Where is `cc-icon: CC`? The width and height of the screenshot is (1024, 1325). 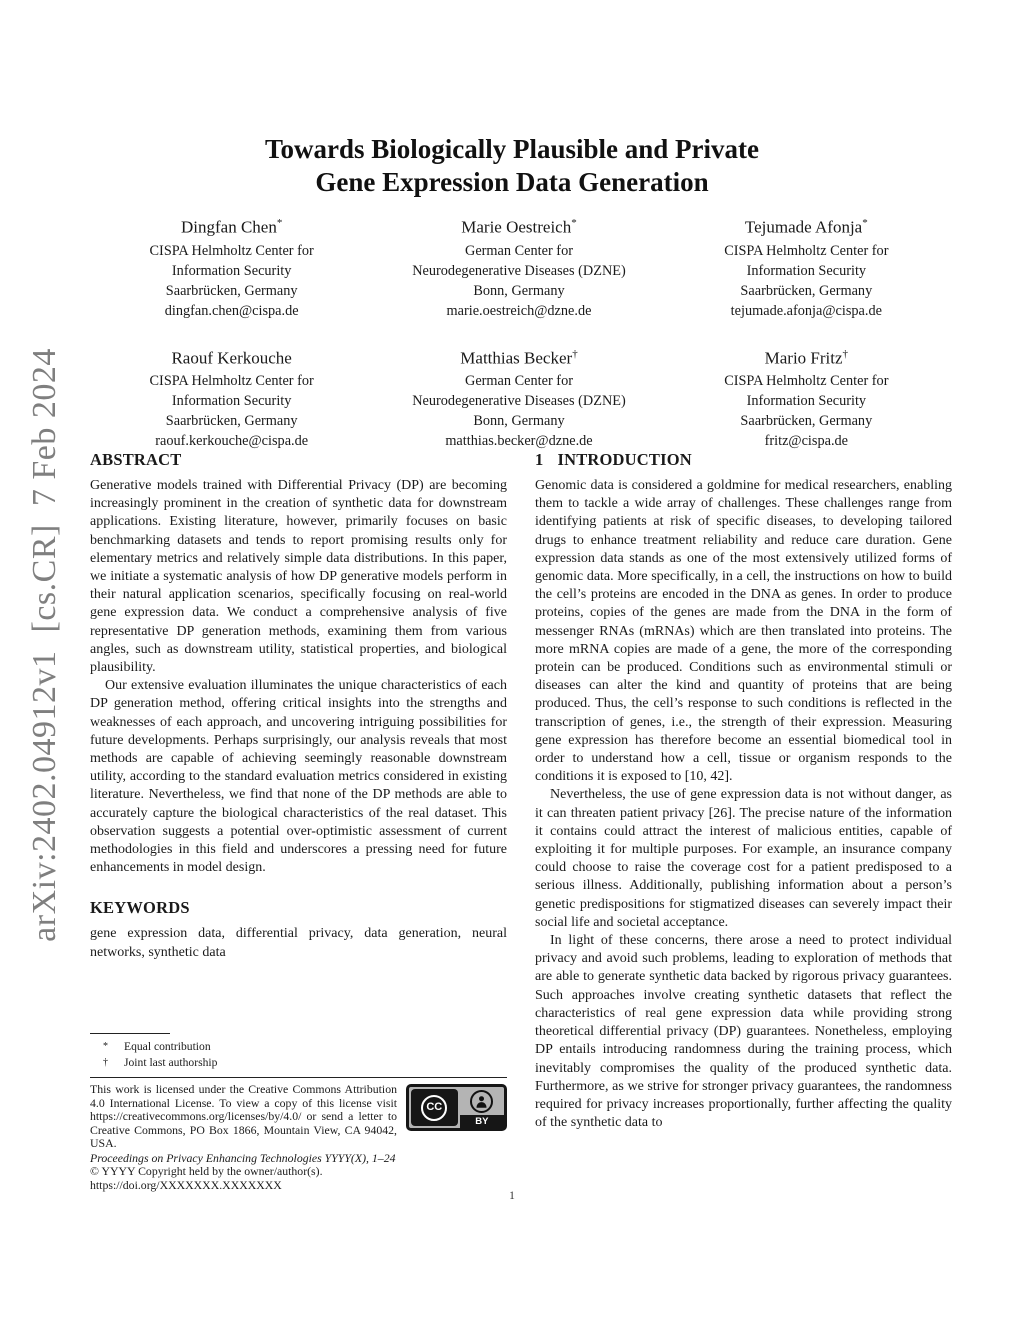 cc-icon: CC is located at coordinates (434, 1107).